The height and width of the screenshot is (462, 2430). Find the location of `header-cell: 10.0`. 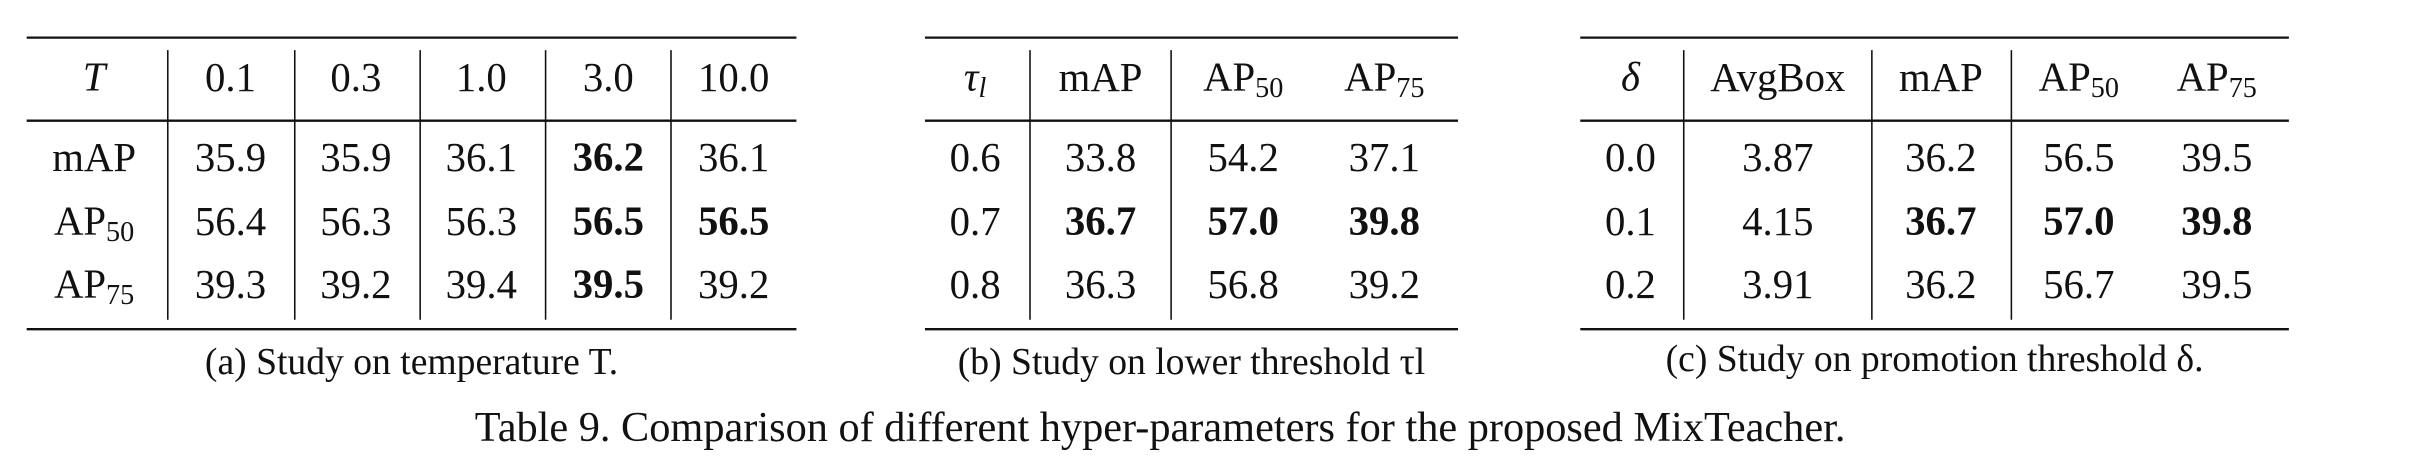

header-cell: 10.0 is located at coordinates (733, 77).